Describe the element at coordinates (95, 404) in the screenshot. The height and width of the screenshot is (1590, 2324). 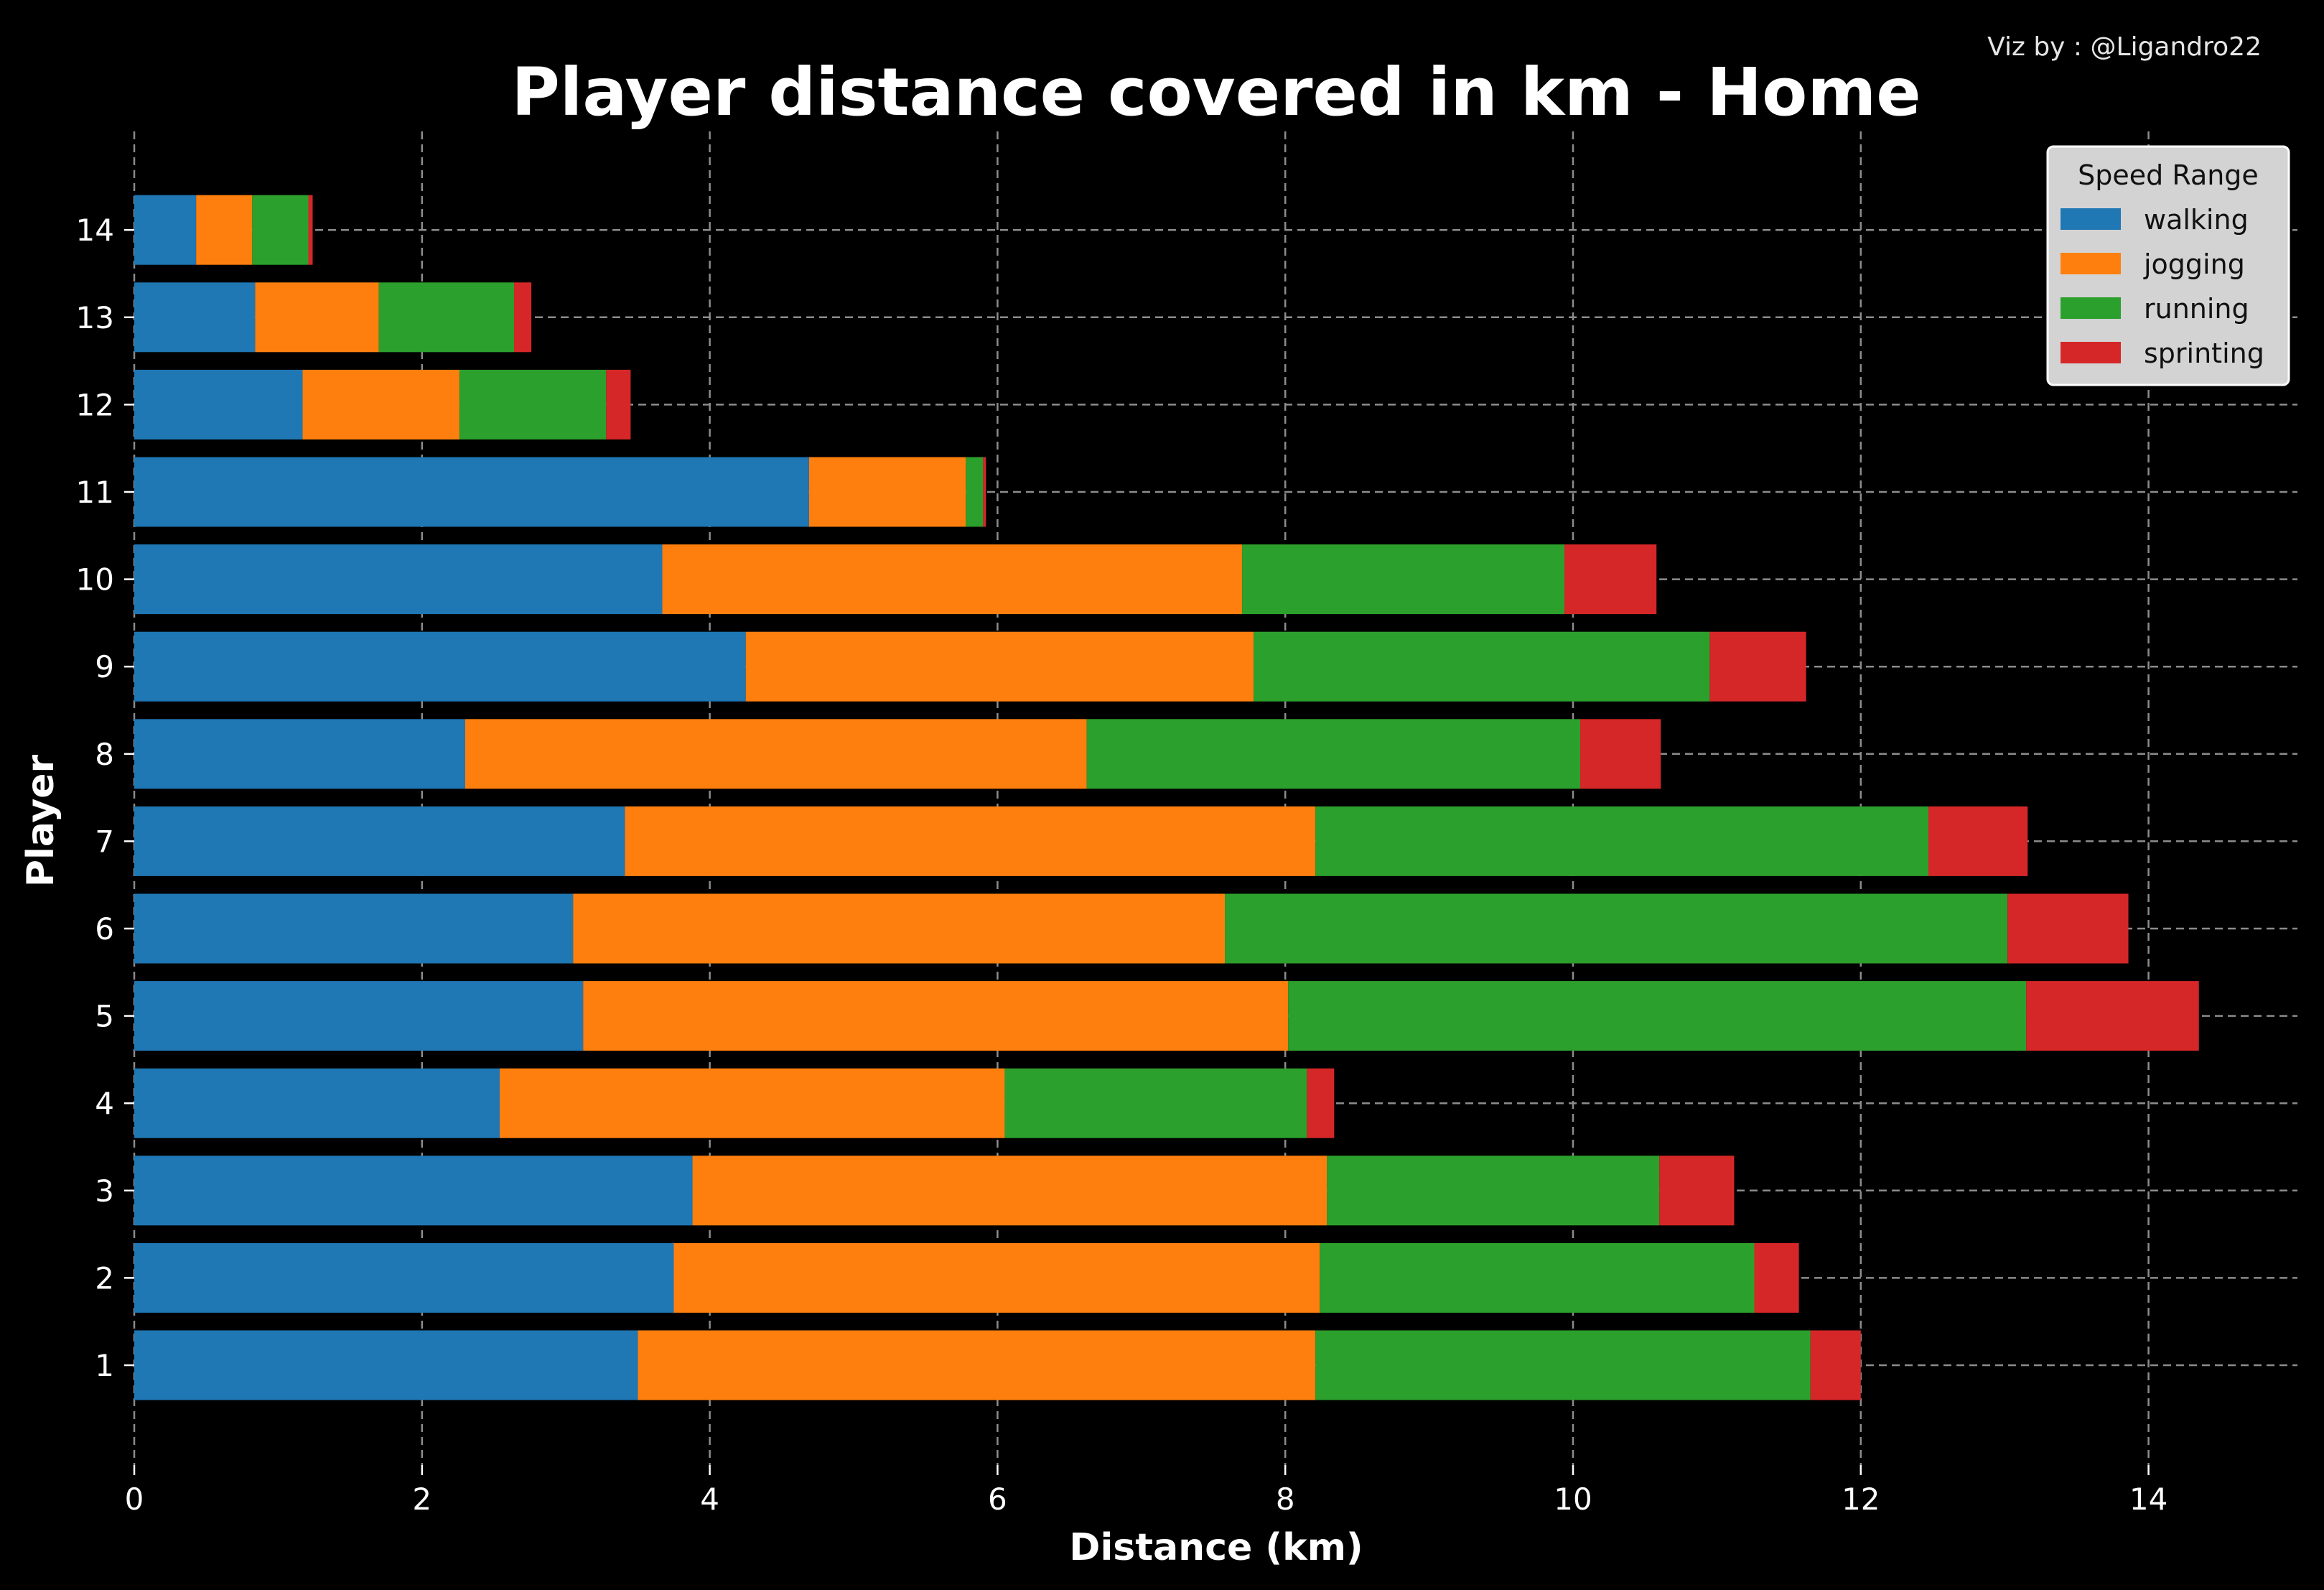
I see `y-tick-label: 12` at that location.